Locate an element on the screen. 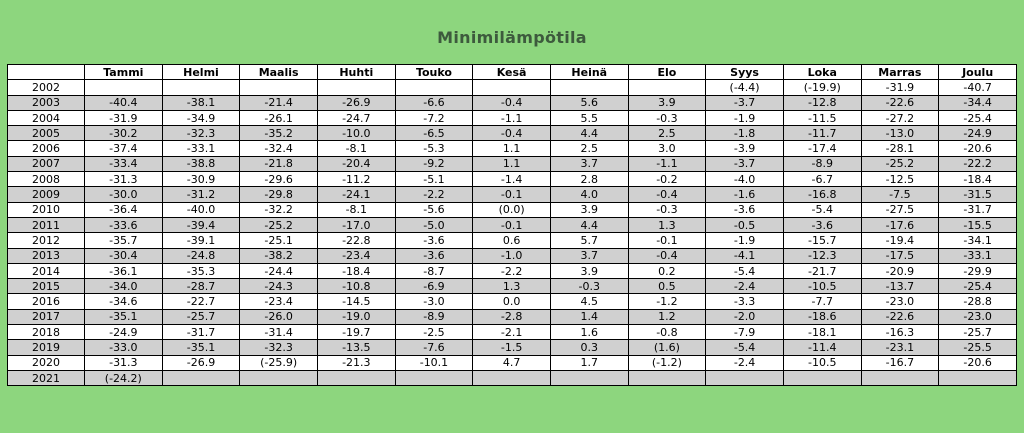  value-cell: -9.2 is located at coordinates (434, 164).